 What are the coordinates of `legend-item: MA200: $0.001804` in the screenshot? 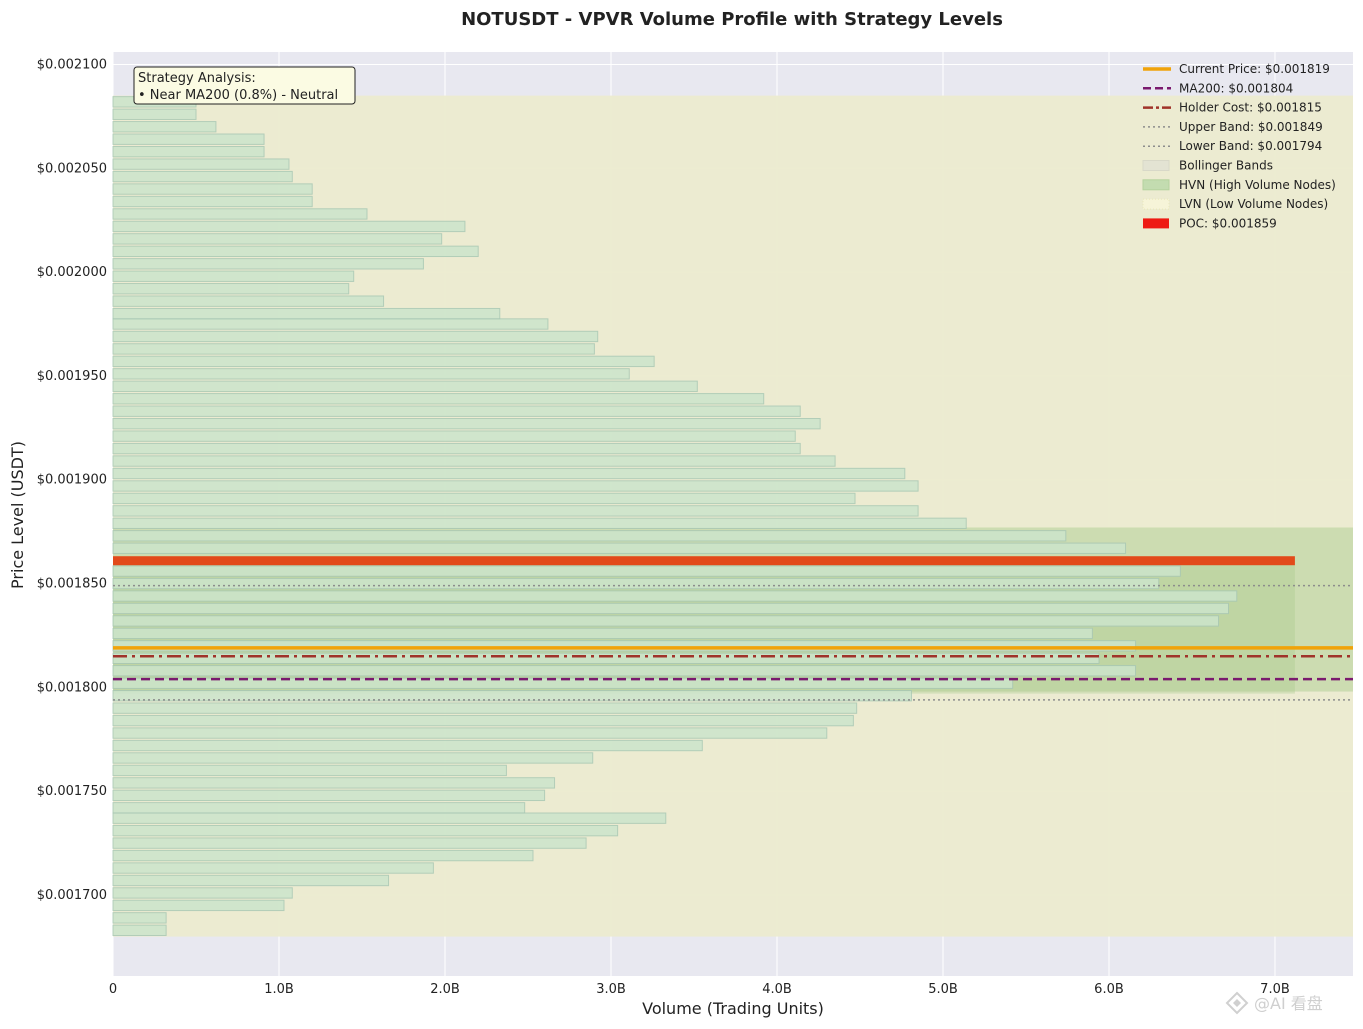 It's located at (1218, 88).